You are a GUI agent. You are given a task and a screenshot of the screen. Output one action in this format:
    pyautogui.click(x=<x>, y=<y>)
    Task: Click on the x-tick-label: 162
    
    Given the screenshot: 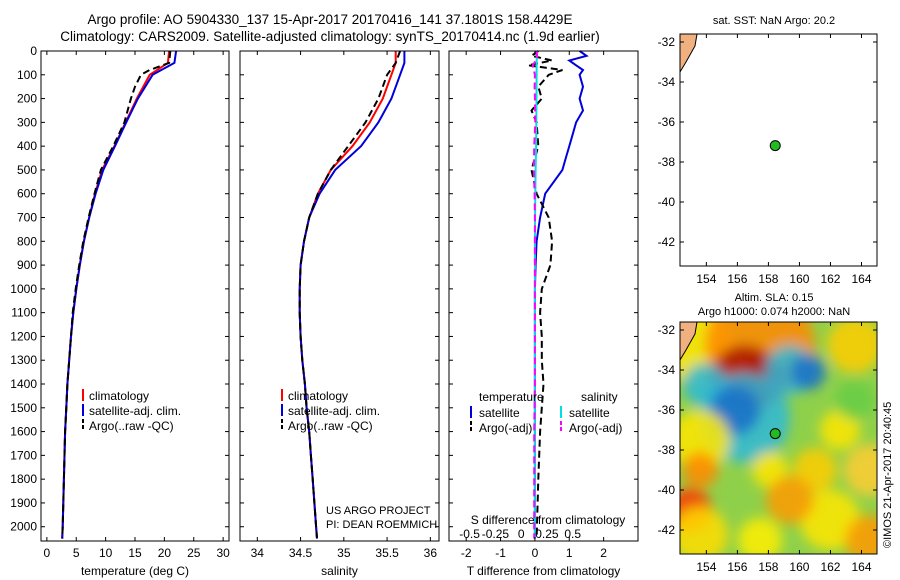 What is the action you would take?
    pyautogui.click(x=830, y=279)
    